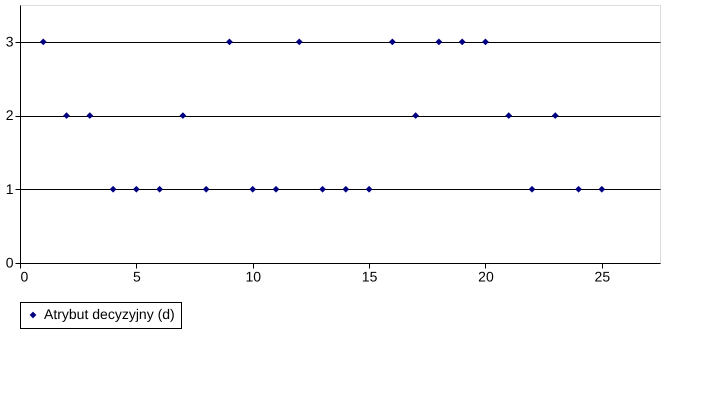 The height and width of the screenshot is (401, 708). Describe the element at coordinates (602, 276) in the screenshot. I see `x-tick-label: 25` at that location.